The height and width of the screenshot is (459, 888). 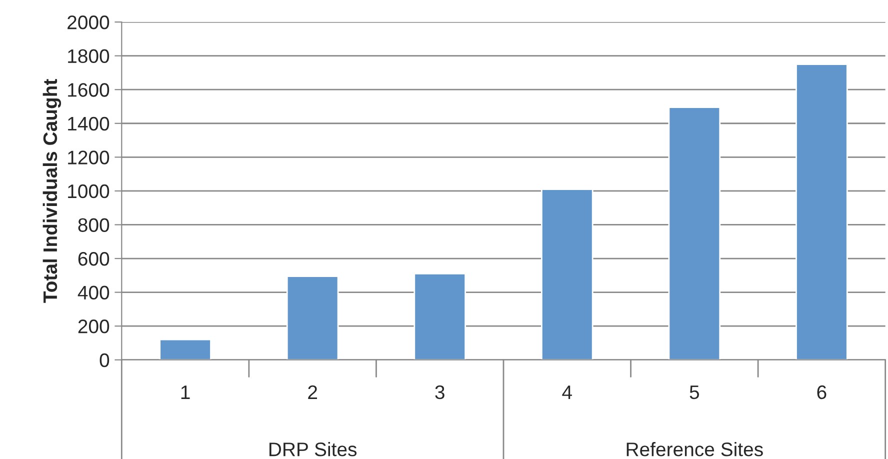 I want to click on text: Reference Sites, so click(x=694, y=449).